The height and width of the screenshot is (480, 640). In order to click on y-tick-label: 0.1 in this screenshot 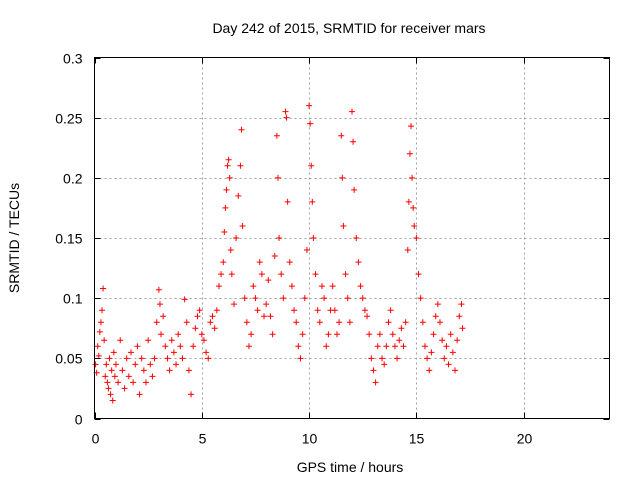, I will do `click(73, 299)`.